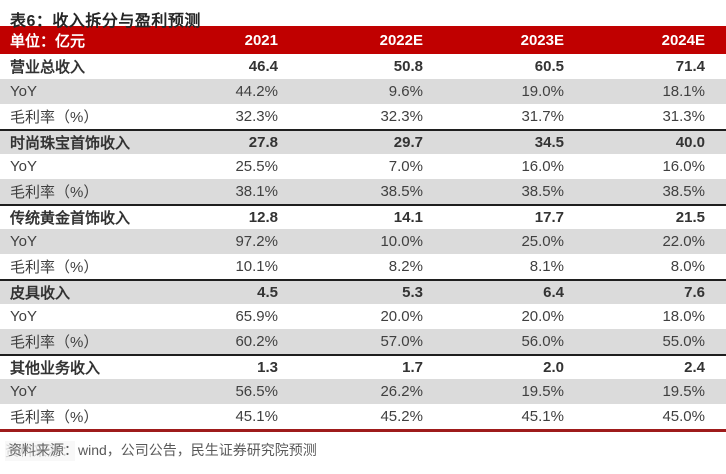  I want to click on source-note: 资料来源： 资料来源：wind，公司公告，民生证券研究院预测, so click(363, 446).